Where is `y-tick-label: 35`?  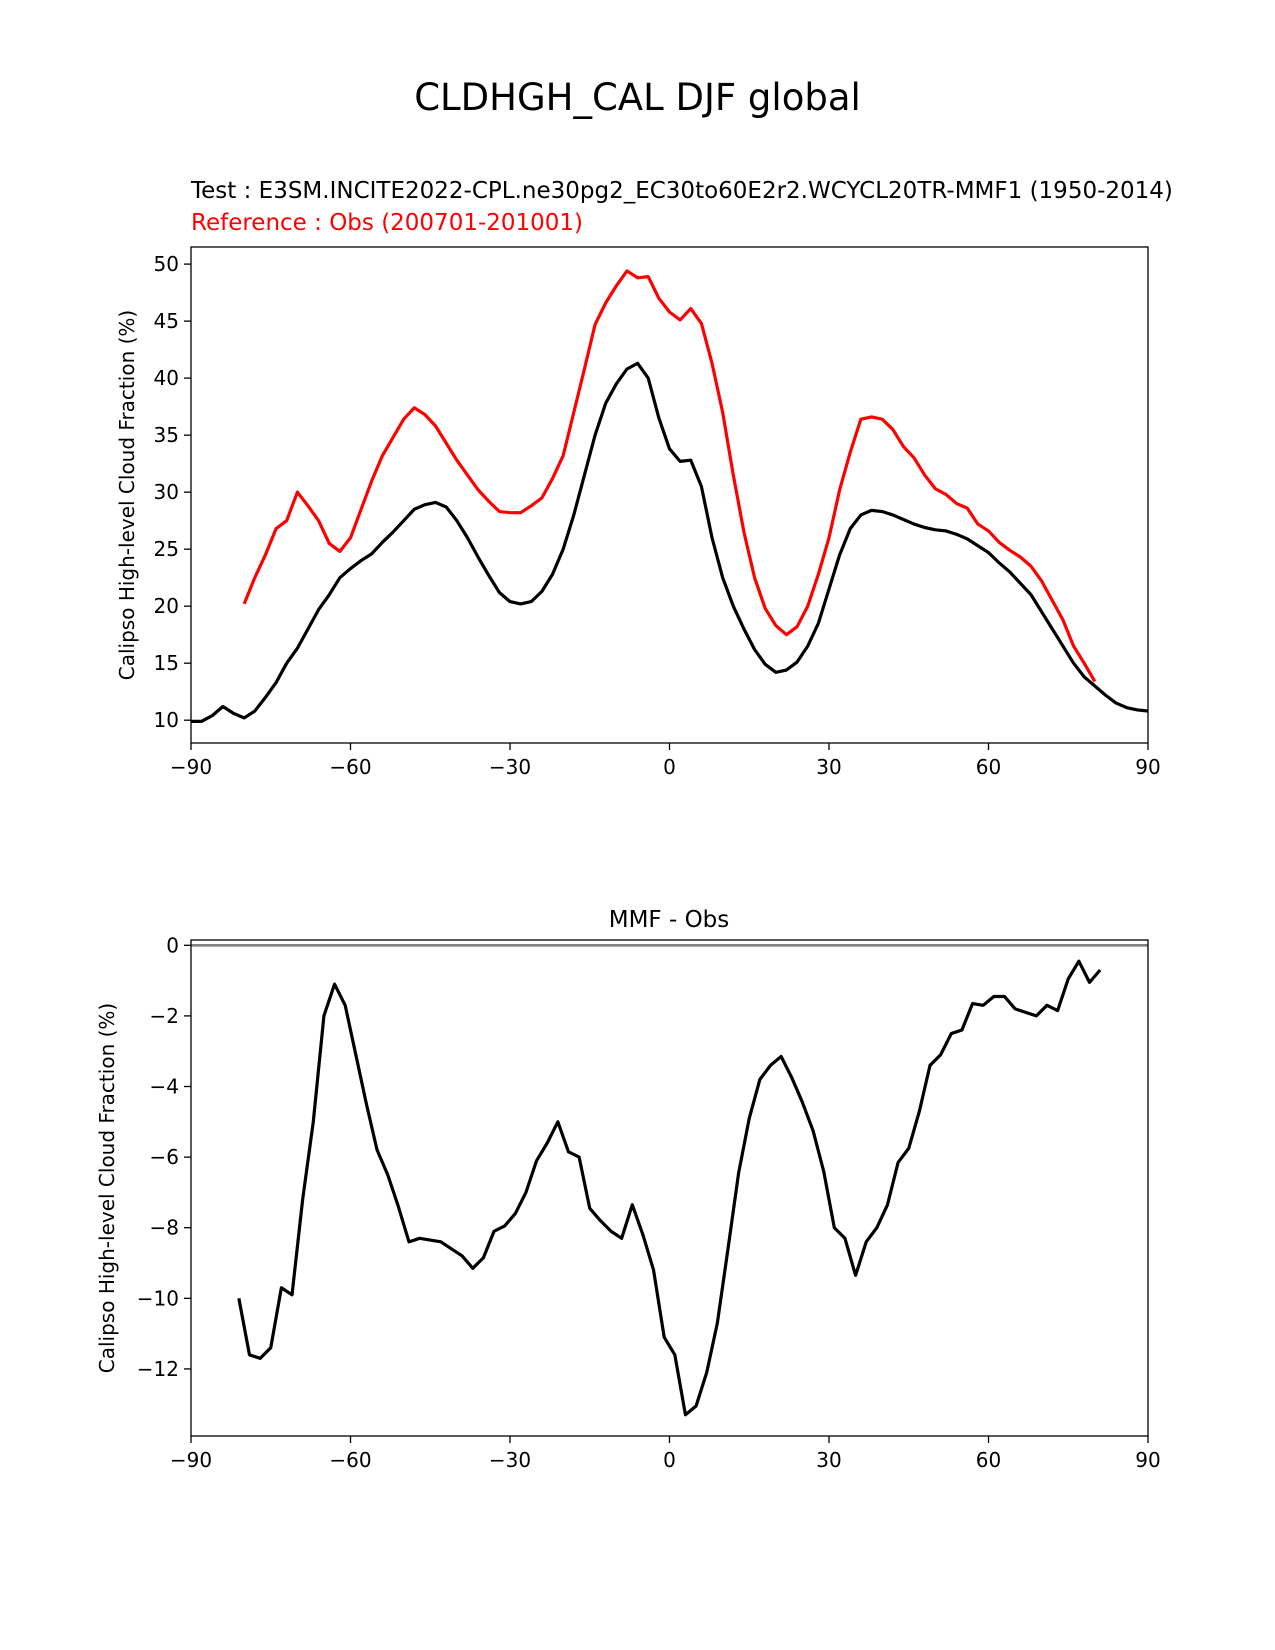 y-tick-label: 35 is located at coordinates (166, 435).